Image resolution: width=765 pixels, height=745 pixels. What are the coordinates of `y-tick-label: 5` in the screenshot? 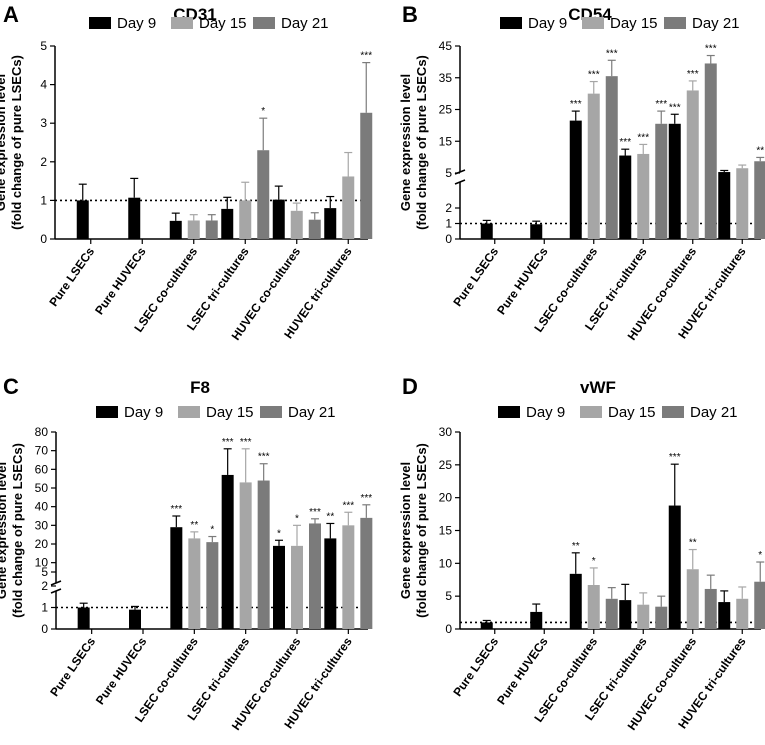 It's located at (43, 46).